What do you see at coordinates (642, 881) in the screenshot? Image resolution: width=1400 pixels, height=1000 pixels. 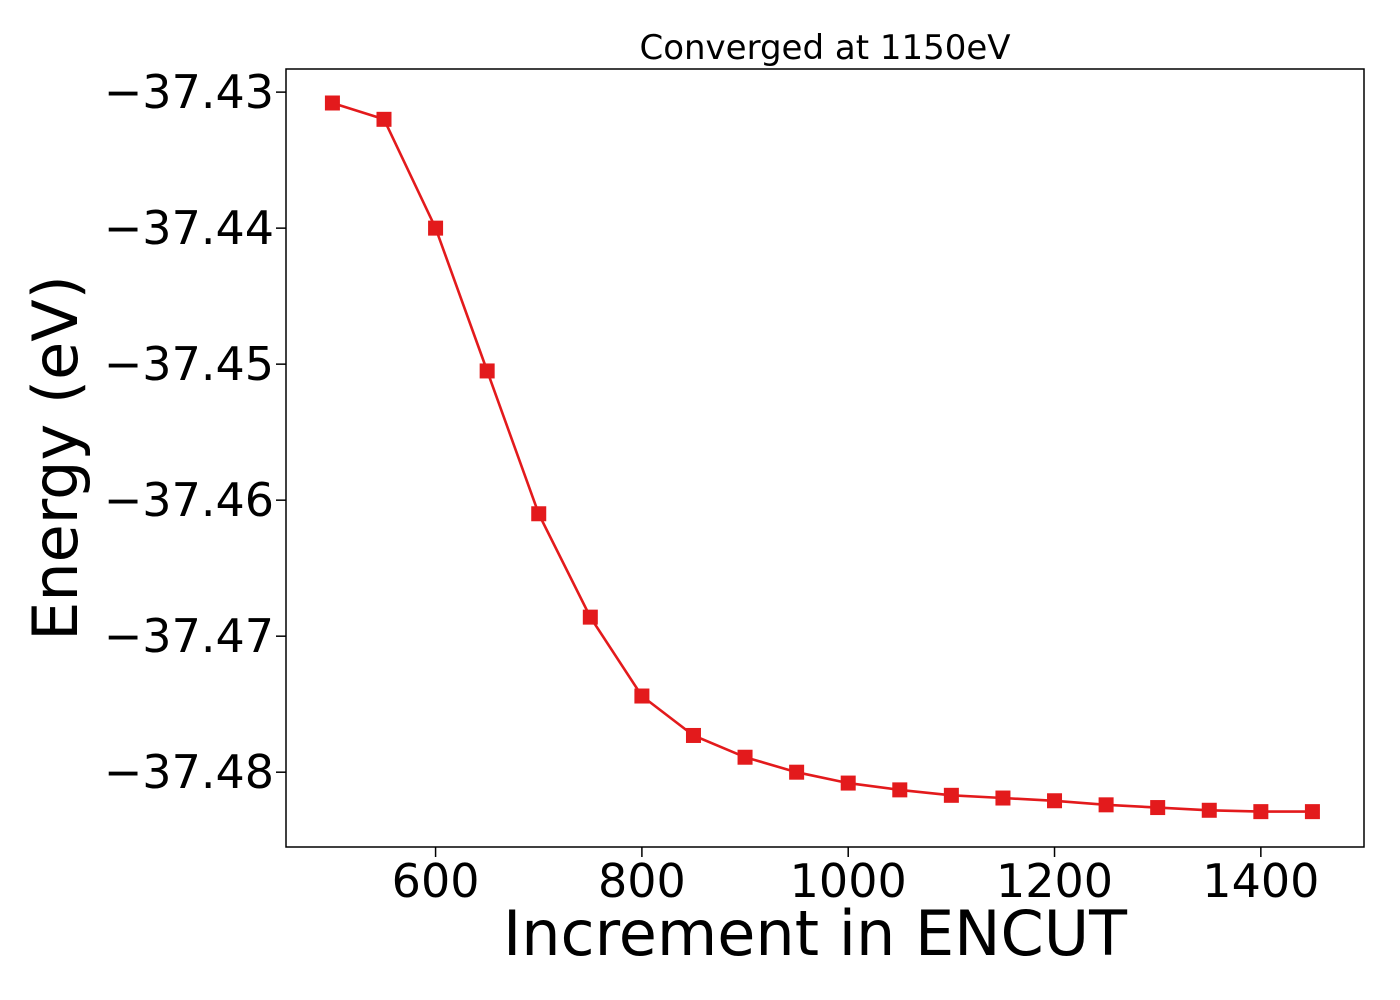 I see `x-tick-label: 800` at bounding box center [642, 881].